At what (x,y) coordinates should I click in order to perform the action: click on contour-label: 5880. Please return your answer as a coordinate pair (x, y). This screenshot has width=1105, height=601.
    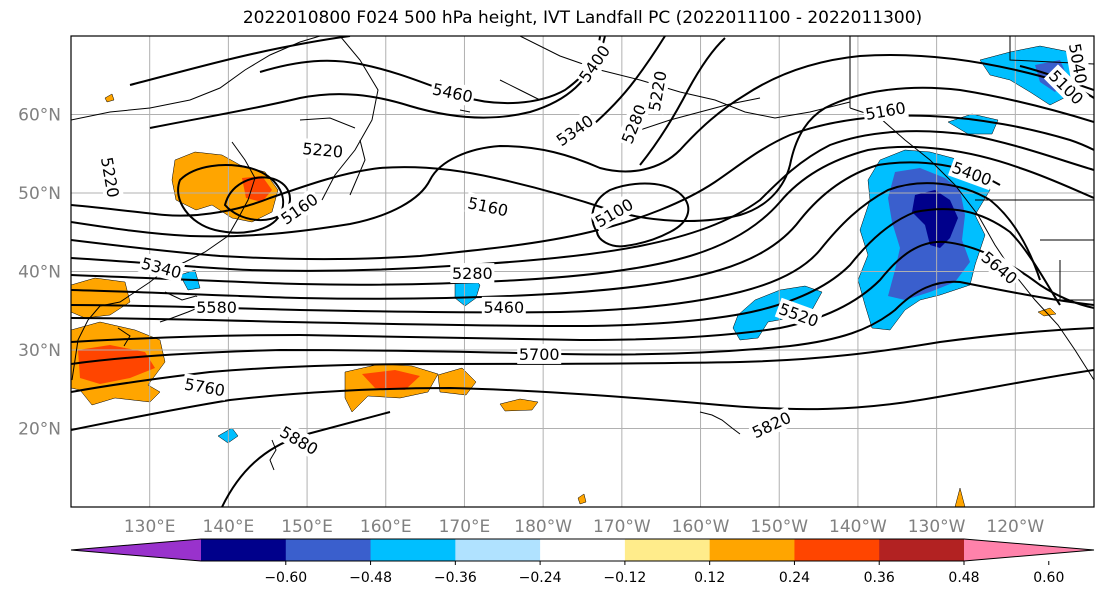
    Looking at the image, I should click on (299, 440).